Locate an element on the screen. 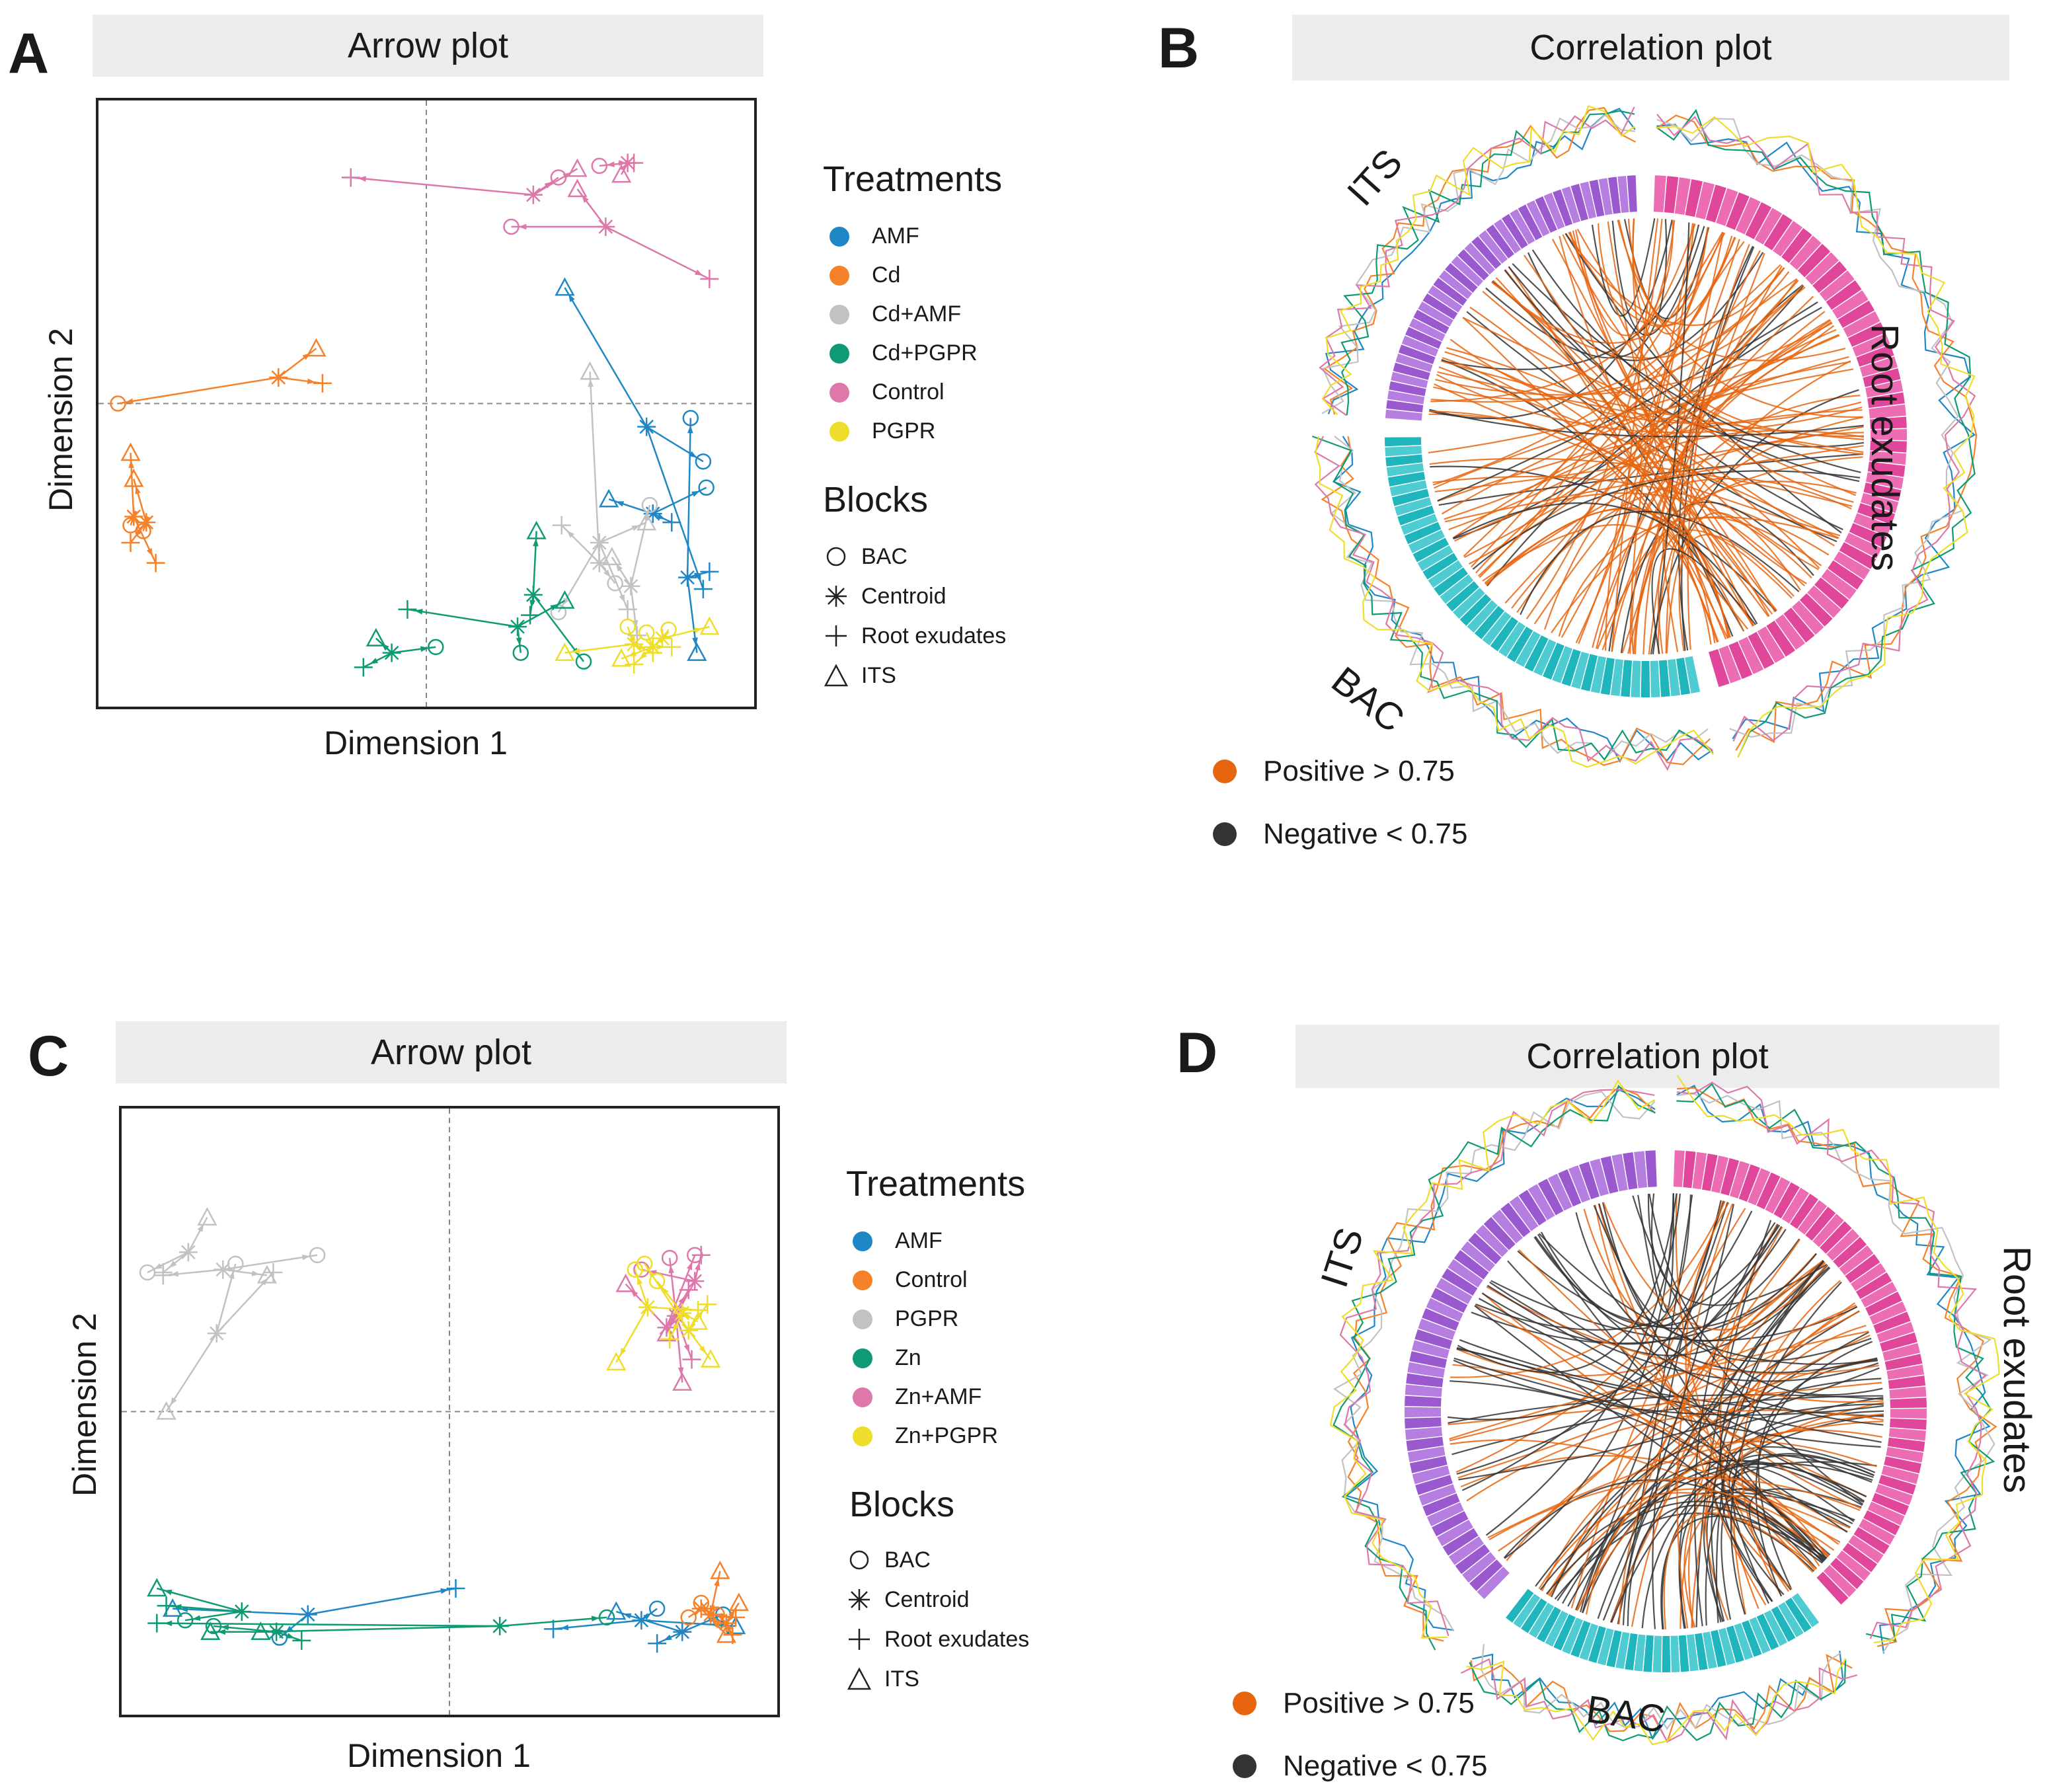  series-zn is located at coordinates (381, 1614).